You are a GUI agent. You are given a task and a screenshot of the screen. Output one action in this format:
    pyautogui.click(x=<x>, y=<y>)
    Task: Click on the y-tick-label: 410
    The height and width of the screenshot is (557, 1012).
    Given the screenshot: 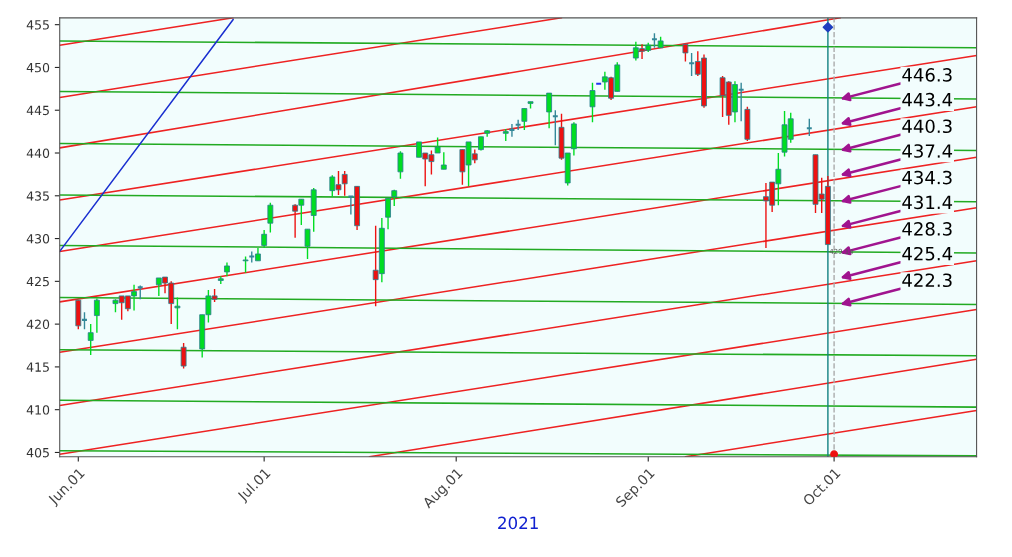 What is the action you would take?
    pyautogui.click(x=38, y=410)
    